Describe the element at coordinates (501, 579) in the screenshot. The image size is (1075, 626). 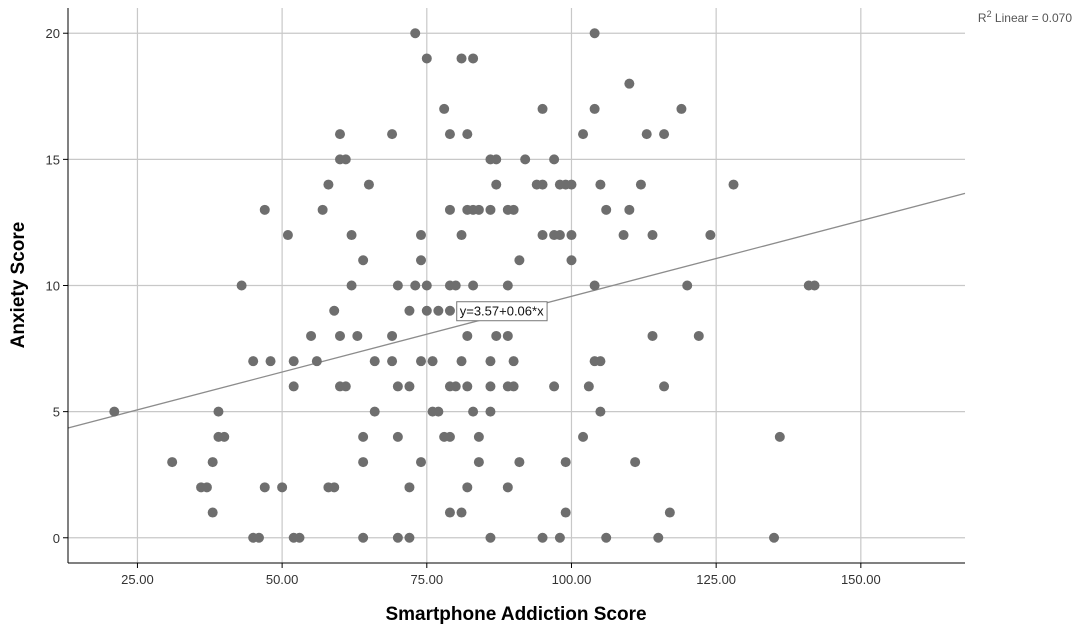
I see `x-tick-labels: 25.00 50.00 75.00 100.00 125.00 150.00` at that location.